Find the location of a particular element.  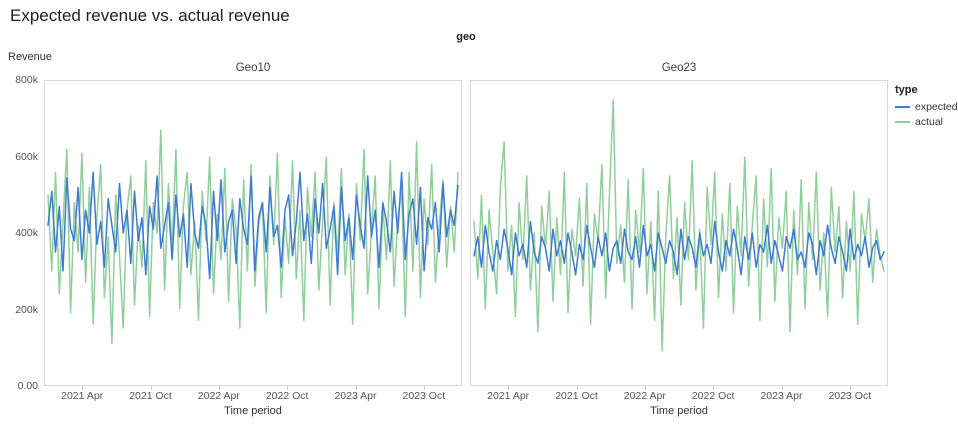

y-tick-label: 400k is located at coordinates (26, 233).